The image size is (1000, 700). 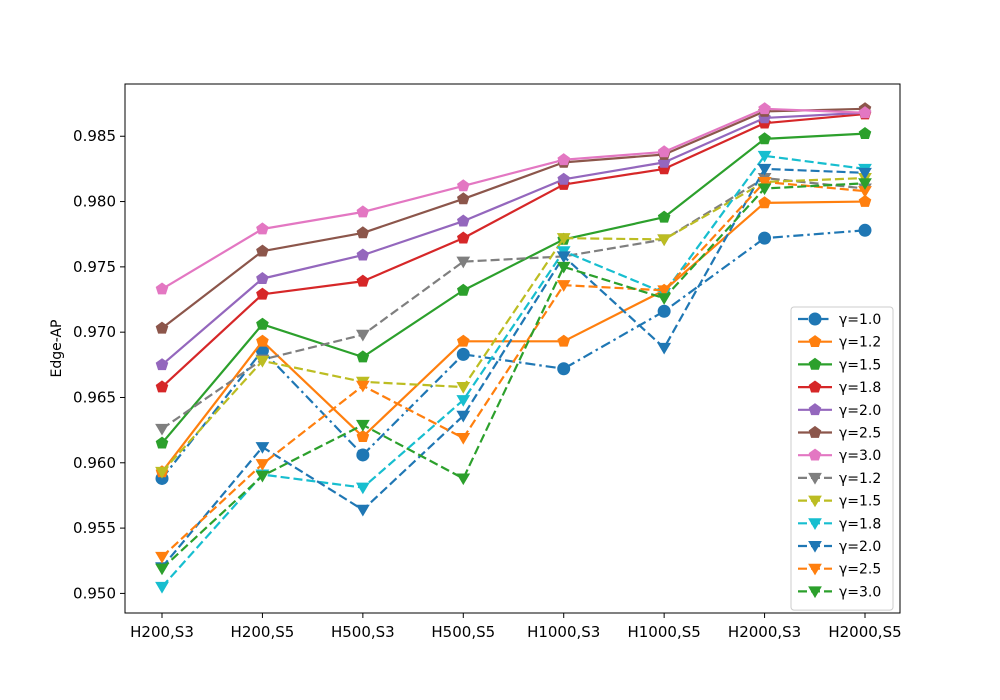 I want to click on x-tick-label: H2000,S5, so click(x=864, y=632).